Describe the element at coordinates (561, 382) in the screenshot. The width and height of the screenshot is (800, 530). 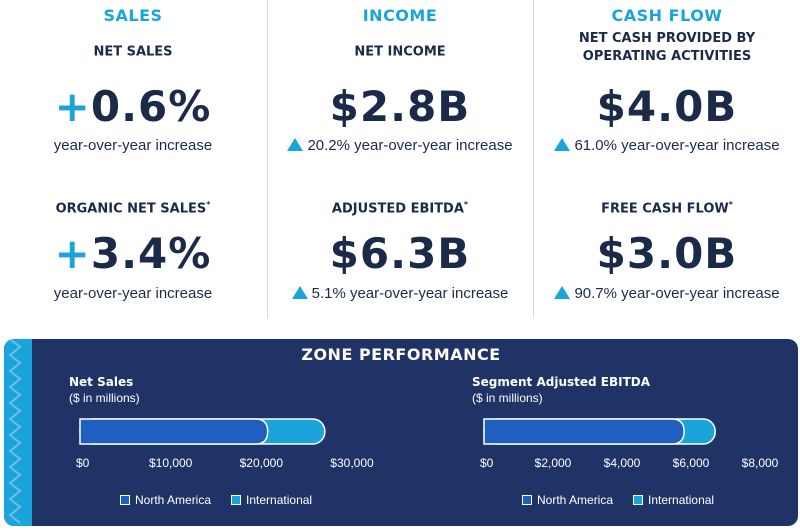
I see `ebitda-chart-title: Segment Adjusted EBITDA` at that location.